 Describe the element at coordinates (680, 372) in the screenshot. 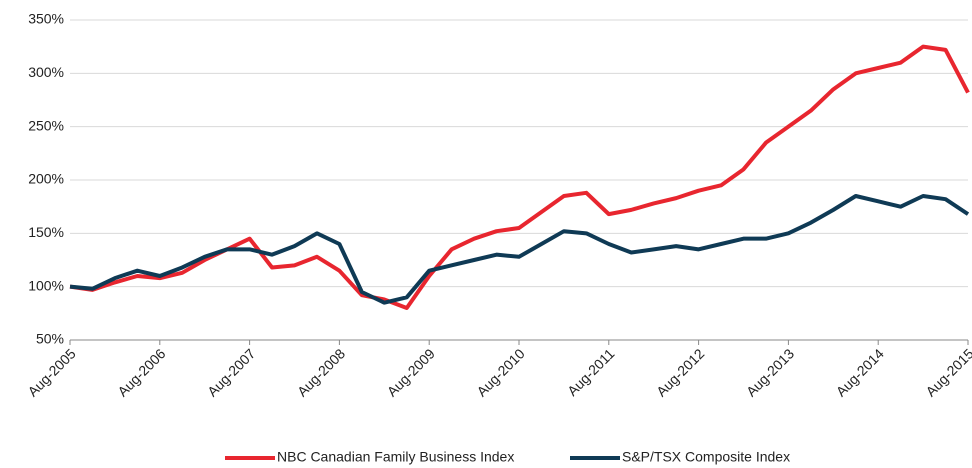

I see `x-tick-label: Aug-2012` at that location.